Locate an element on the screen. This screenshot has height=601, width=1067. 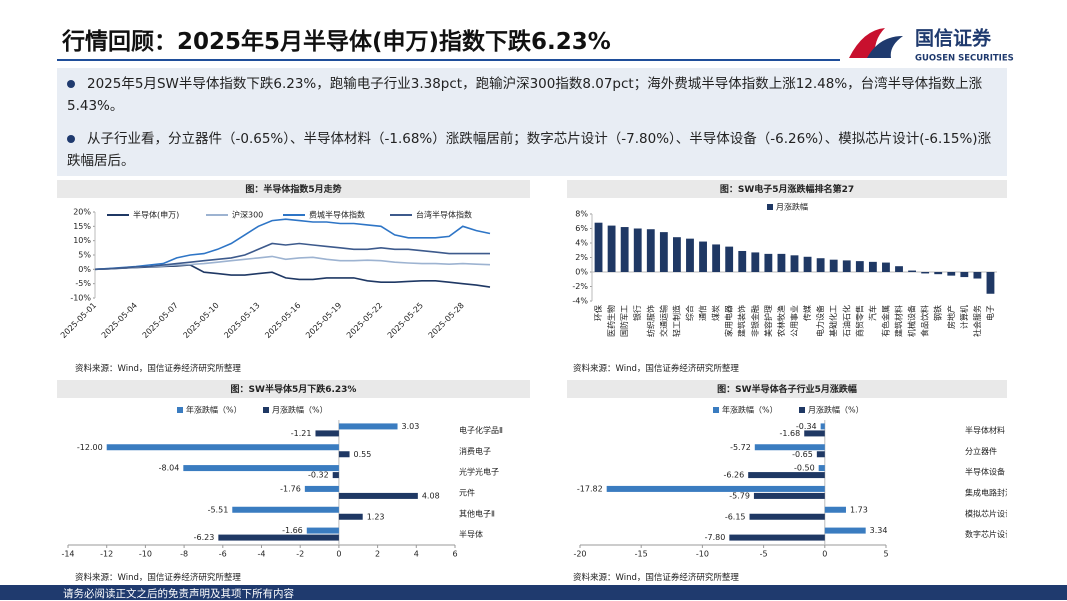
value-label: 1.23 is located at coordinates (376, 516).